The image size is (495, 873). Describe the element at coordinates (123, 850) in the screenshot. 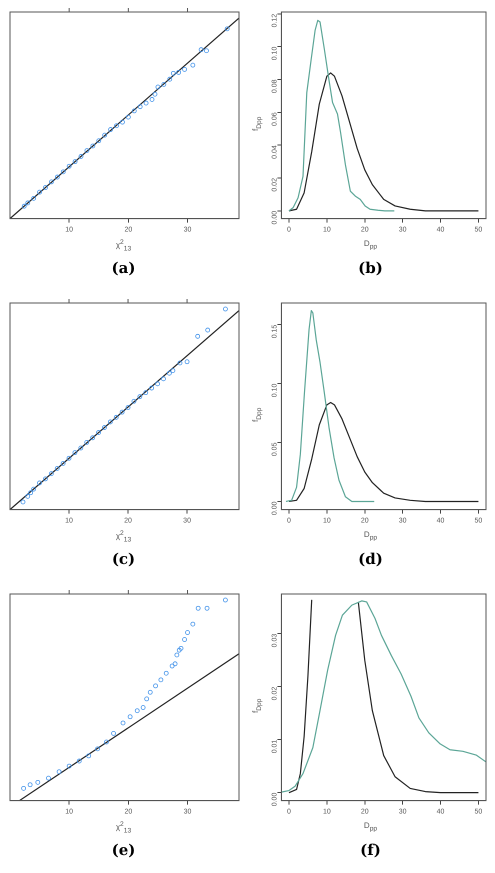

I see `text: (e)` at that location.